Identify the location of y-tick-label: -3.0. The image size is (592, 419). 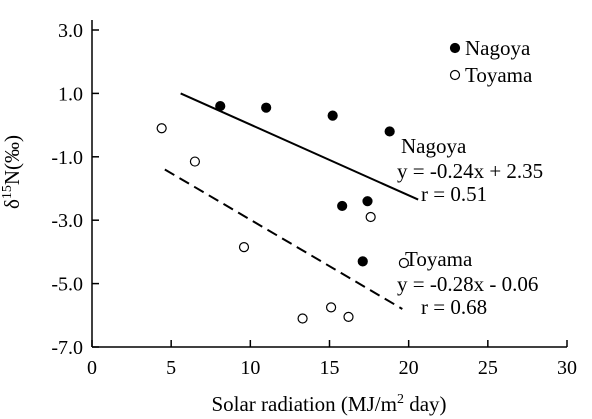
(67, 221).